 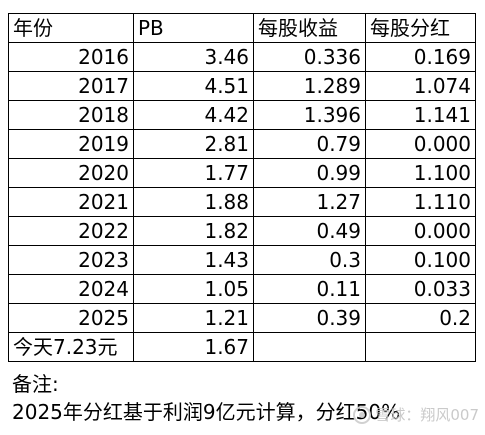 I want to click on watermark-text: 雪球：翔风007, so click(x=427, y=415).